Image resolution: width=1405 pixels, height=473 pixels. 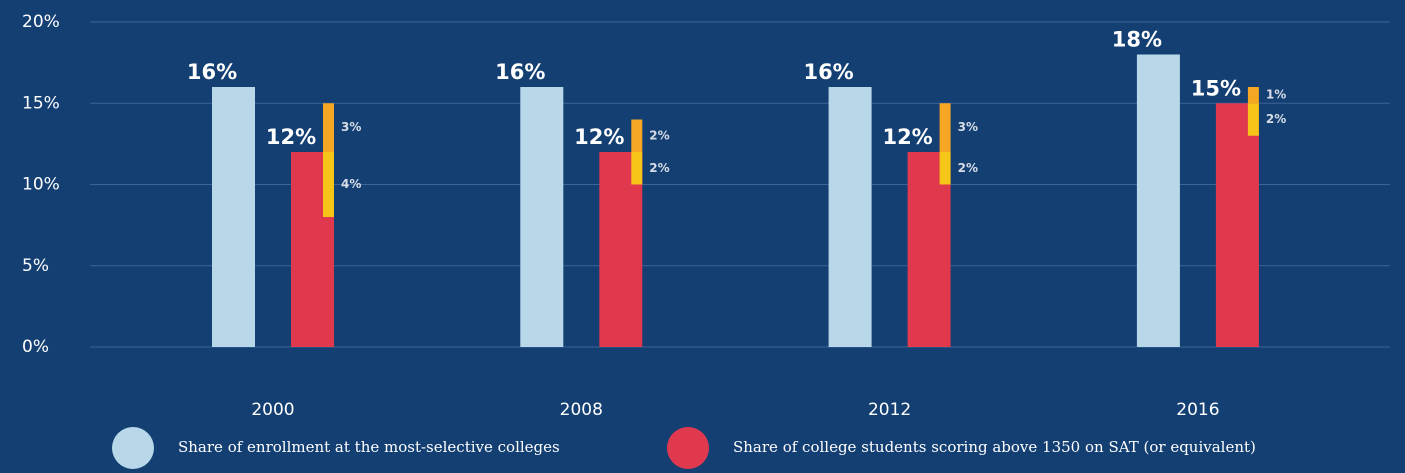 What do you see at coordinates (351, 184) in the screenshot?
I see `segment-label: 4%` at bounding box center [351, 184].